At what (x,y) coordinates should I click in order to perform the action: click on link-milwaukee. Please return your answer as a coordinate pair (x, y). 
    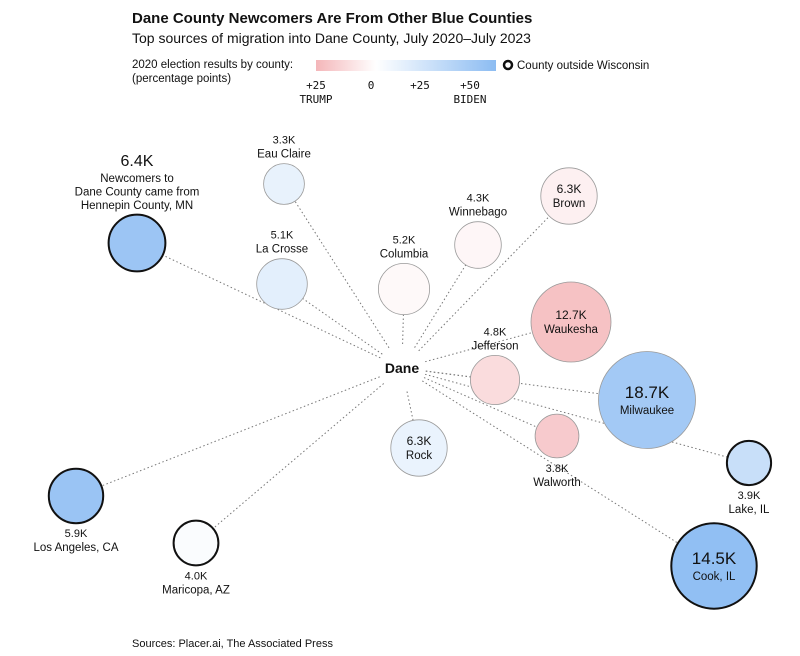
    Looking at the image, I should click on (512, 382).